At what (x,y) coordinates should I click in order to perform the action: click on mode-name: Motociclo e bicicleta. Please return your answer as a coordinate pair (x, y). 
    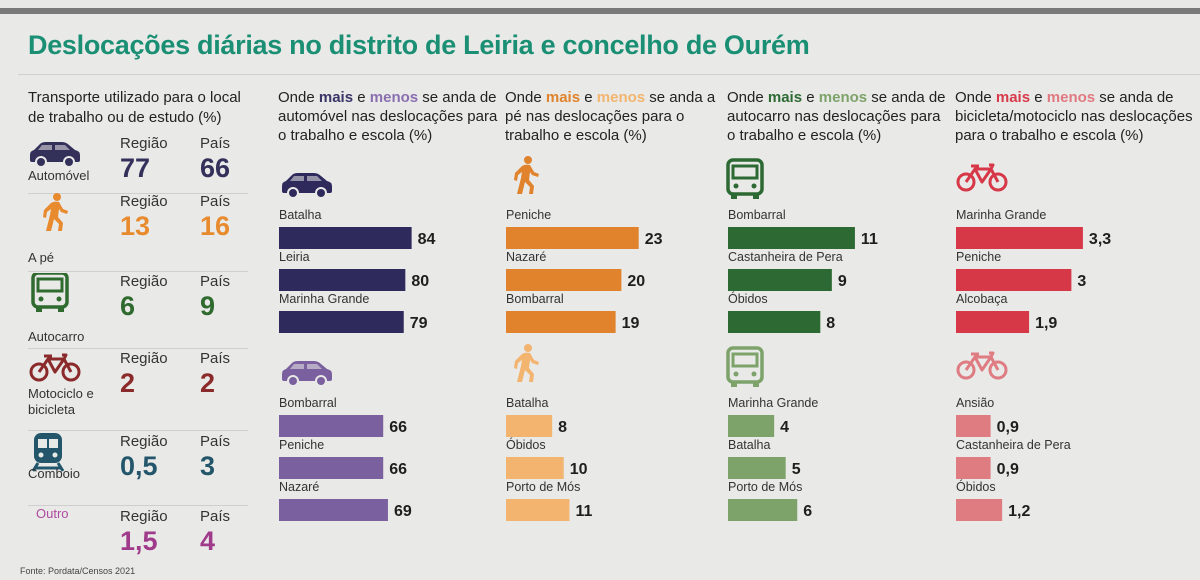
    Looking at the image, I should click on (61, 401).